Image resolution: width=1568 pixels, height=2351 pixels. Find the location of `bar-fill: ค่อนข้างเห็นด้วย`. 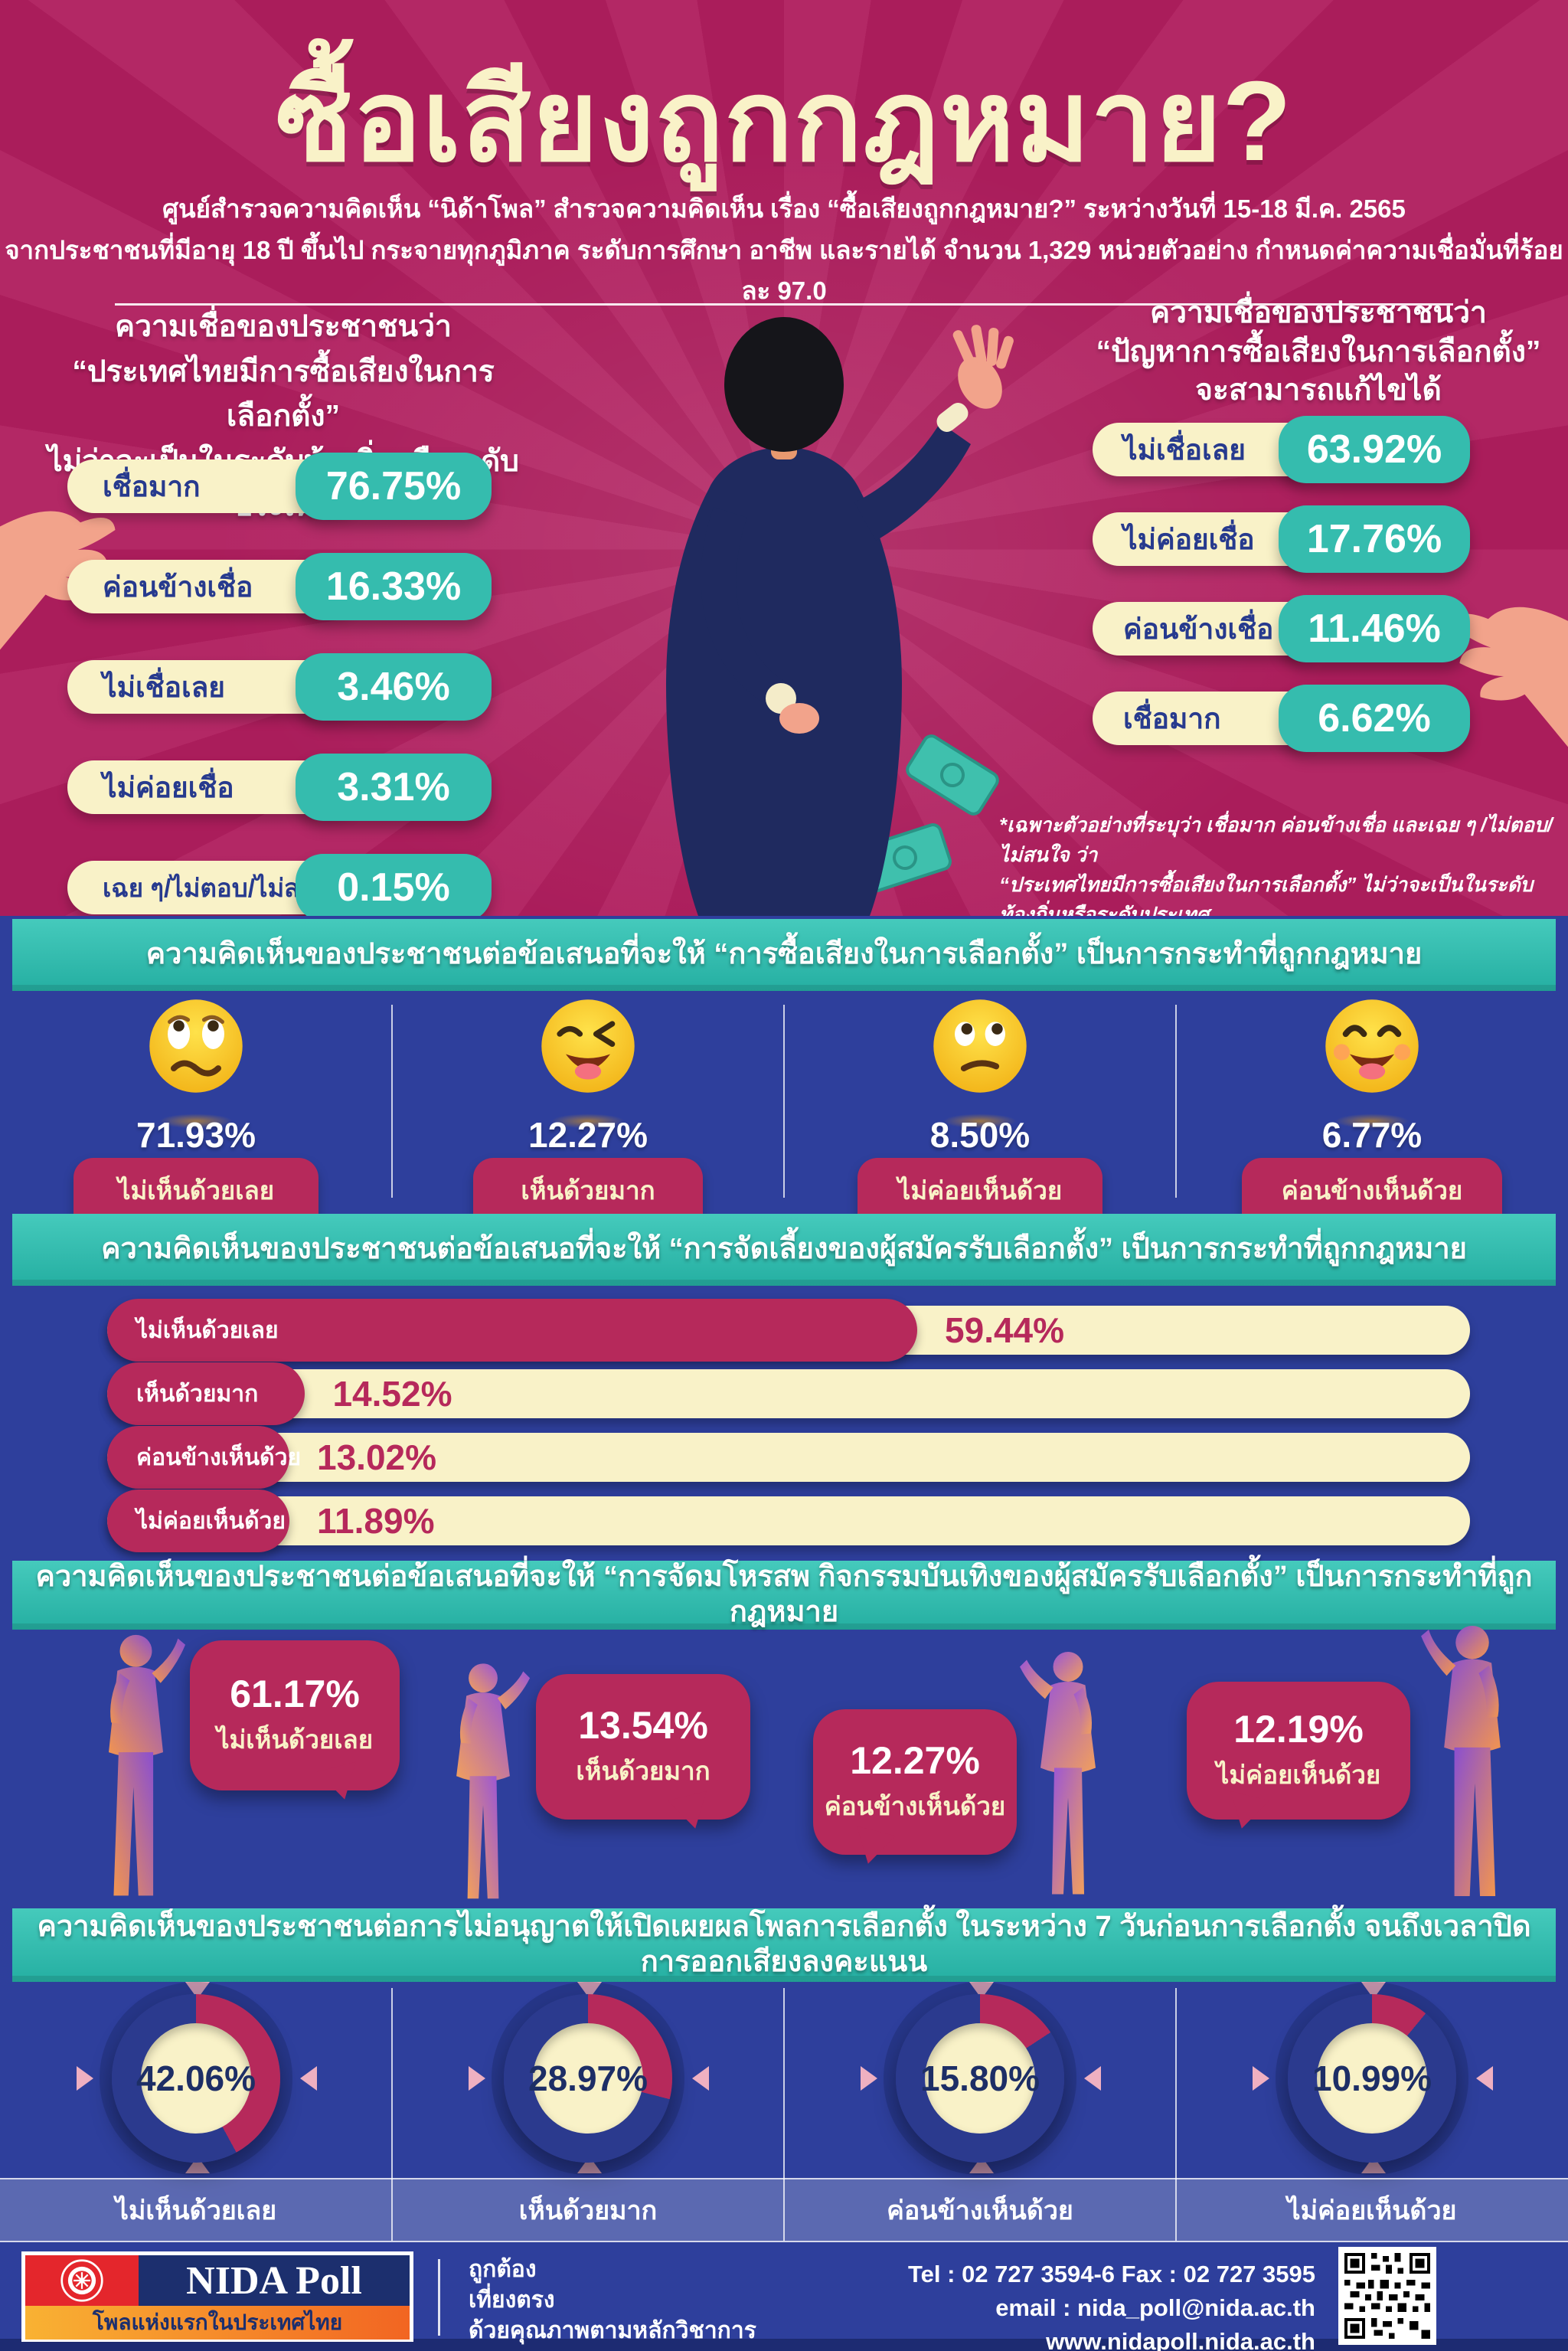

bar-fill: ค่อนข้างเห็นด้วย is located at coordinates (204, 1457).